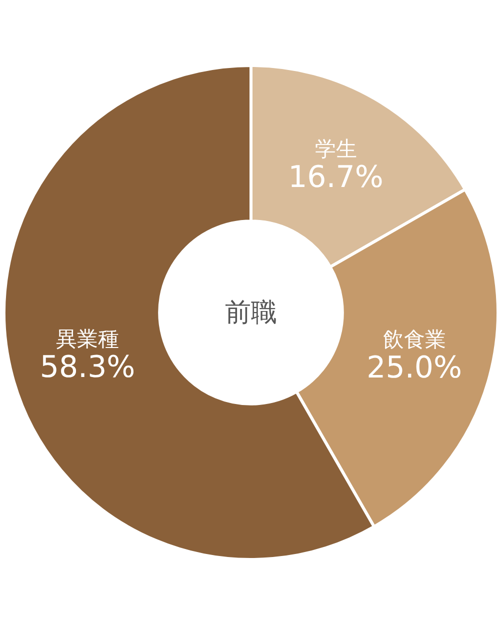 This screenshot has height=625, width=502. What do you see at coordinates (88, 339) in the screenshot?
I see `slice-label: 異業種` at bounding box center [88, 339].